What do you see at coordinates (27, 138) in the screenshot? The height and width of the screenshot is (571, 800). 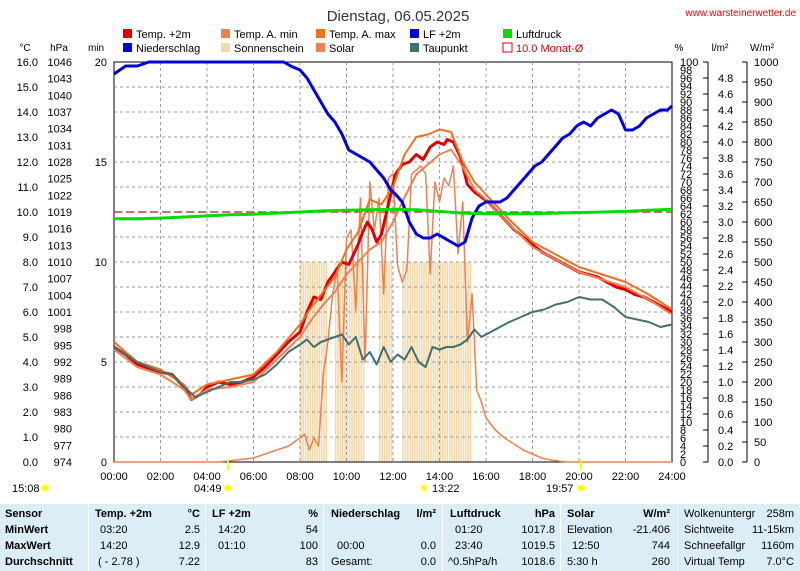 I see `tick-label-temp: 13.0` at bounding box center [27, 138].